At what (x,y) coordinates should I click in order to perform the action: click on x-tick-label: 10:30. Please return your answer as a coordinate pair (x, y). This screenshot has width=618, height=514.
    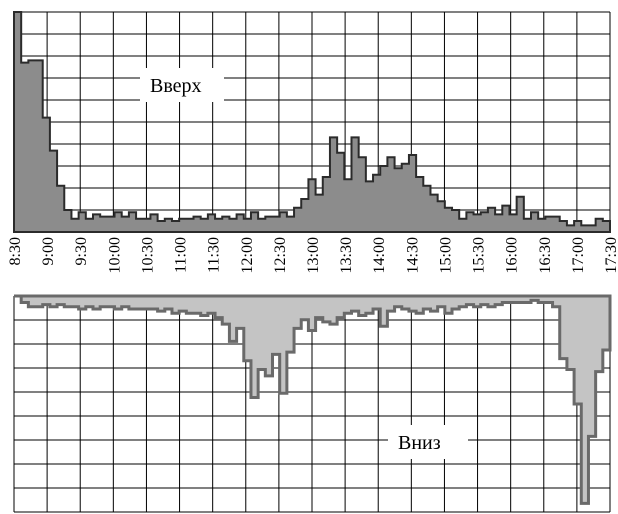
    Looking at the image, I should click on (147, 255).